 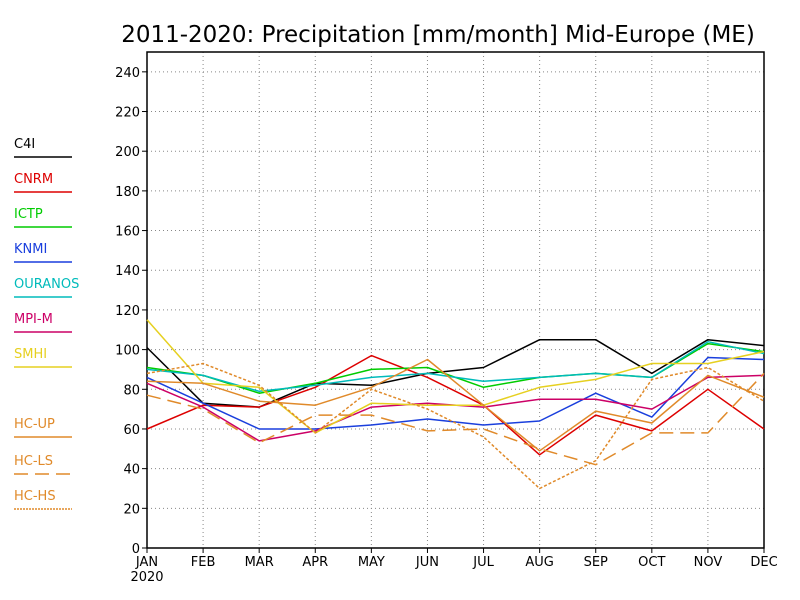 What do you see at coordinates (146, 577) in the screenshot?
I see `x-year-label: 2020` at bounding box center [146, 577].